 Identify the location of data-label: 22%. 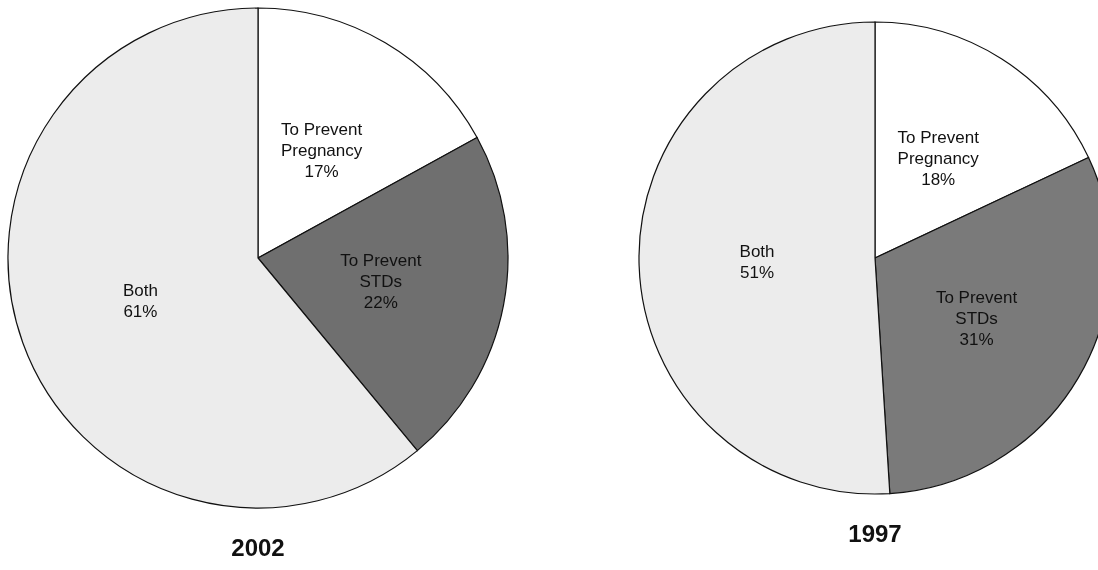
(380, 303).